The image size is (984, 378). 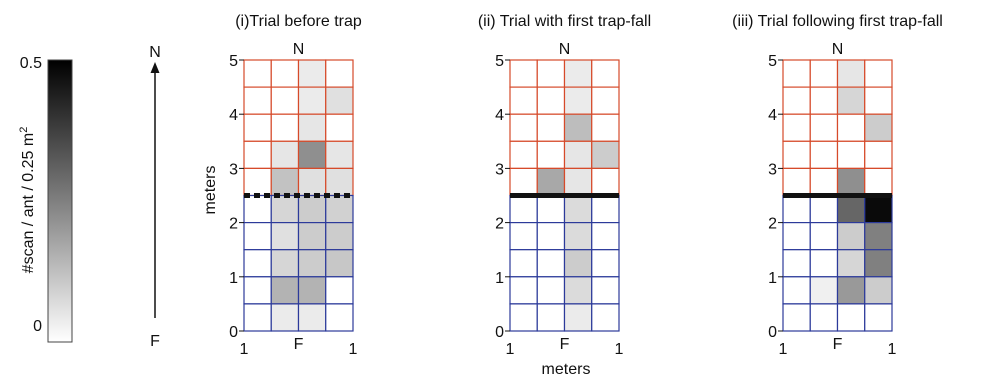 I want to click on compass-north-label: N, so click(x=155, y=52).